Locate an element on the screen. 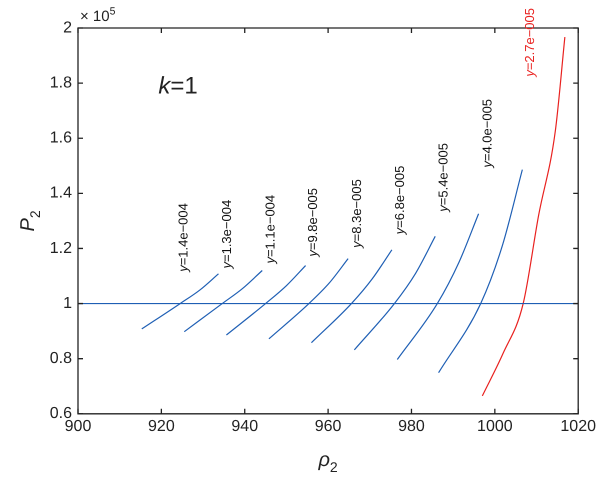 Image resolution: width=599 pixels, height=479 pixels. y-tick-label: 1.6 is located at coordinates (61, 138).